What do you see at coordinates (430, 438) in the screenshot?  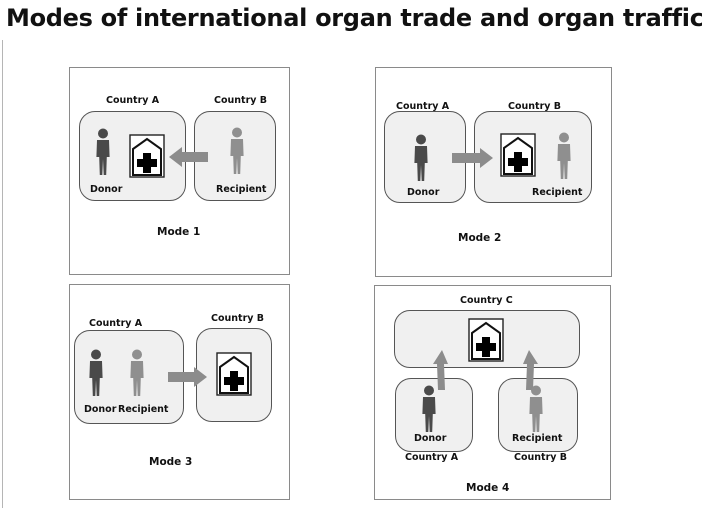 I see `mode-4-donor-label: Donor` at bounding box center [430, 438].